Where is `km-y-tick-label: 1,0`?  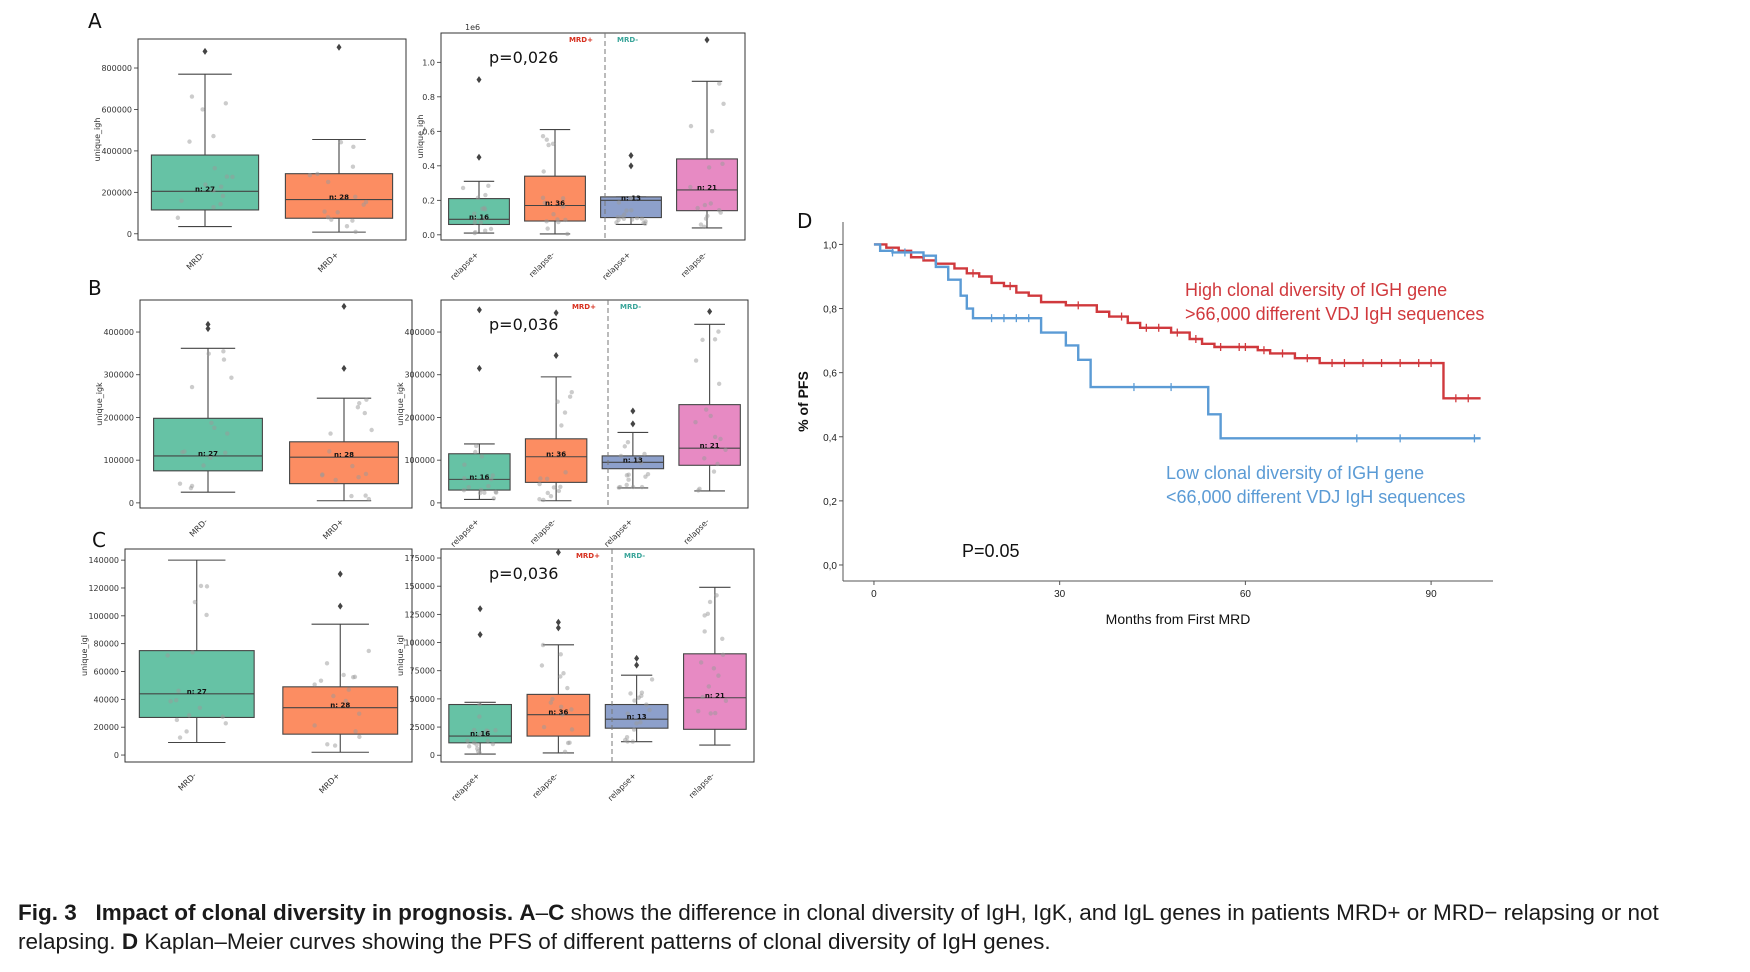 km-y-tick-label: 1,0 is located at coordinates (830, 245).